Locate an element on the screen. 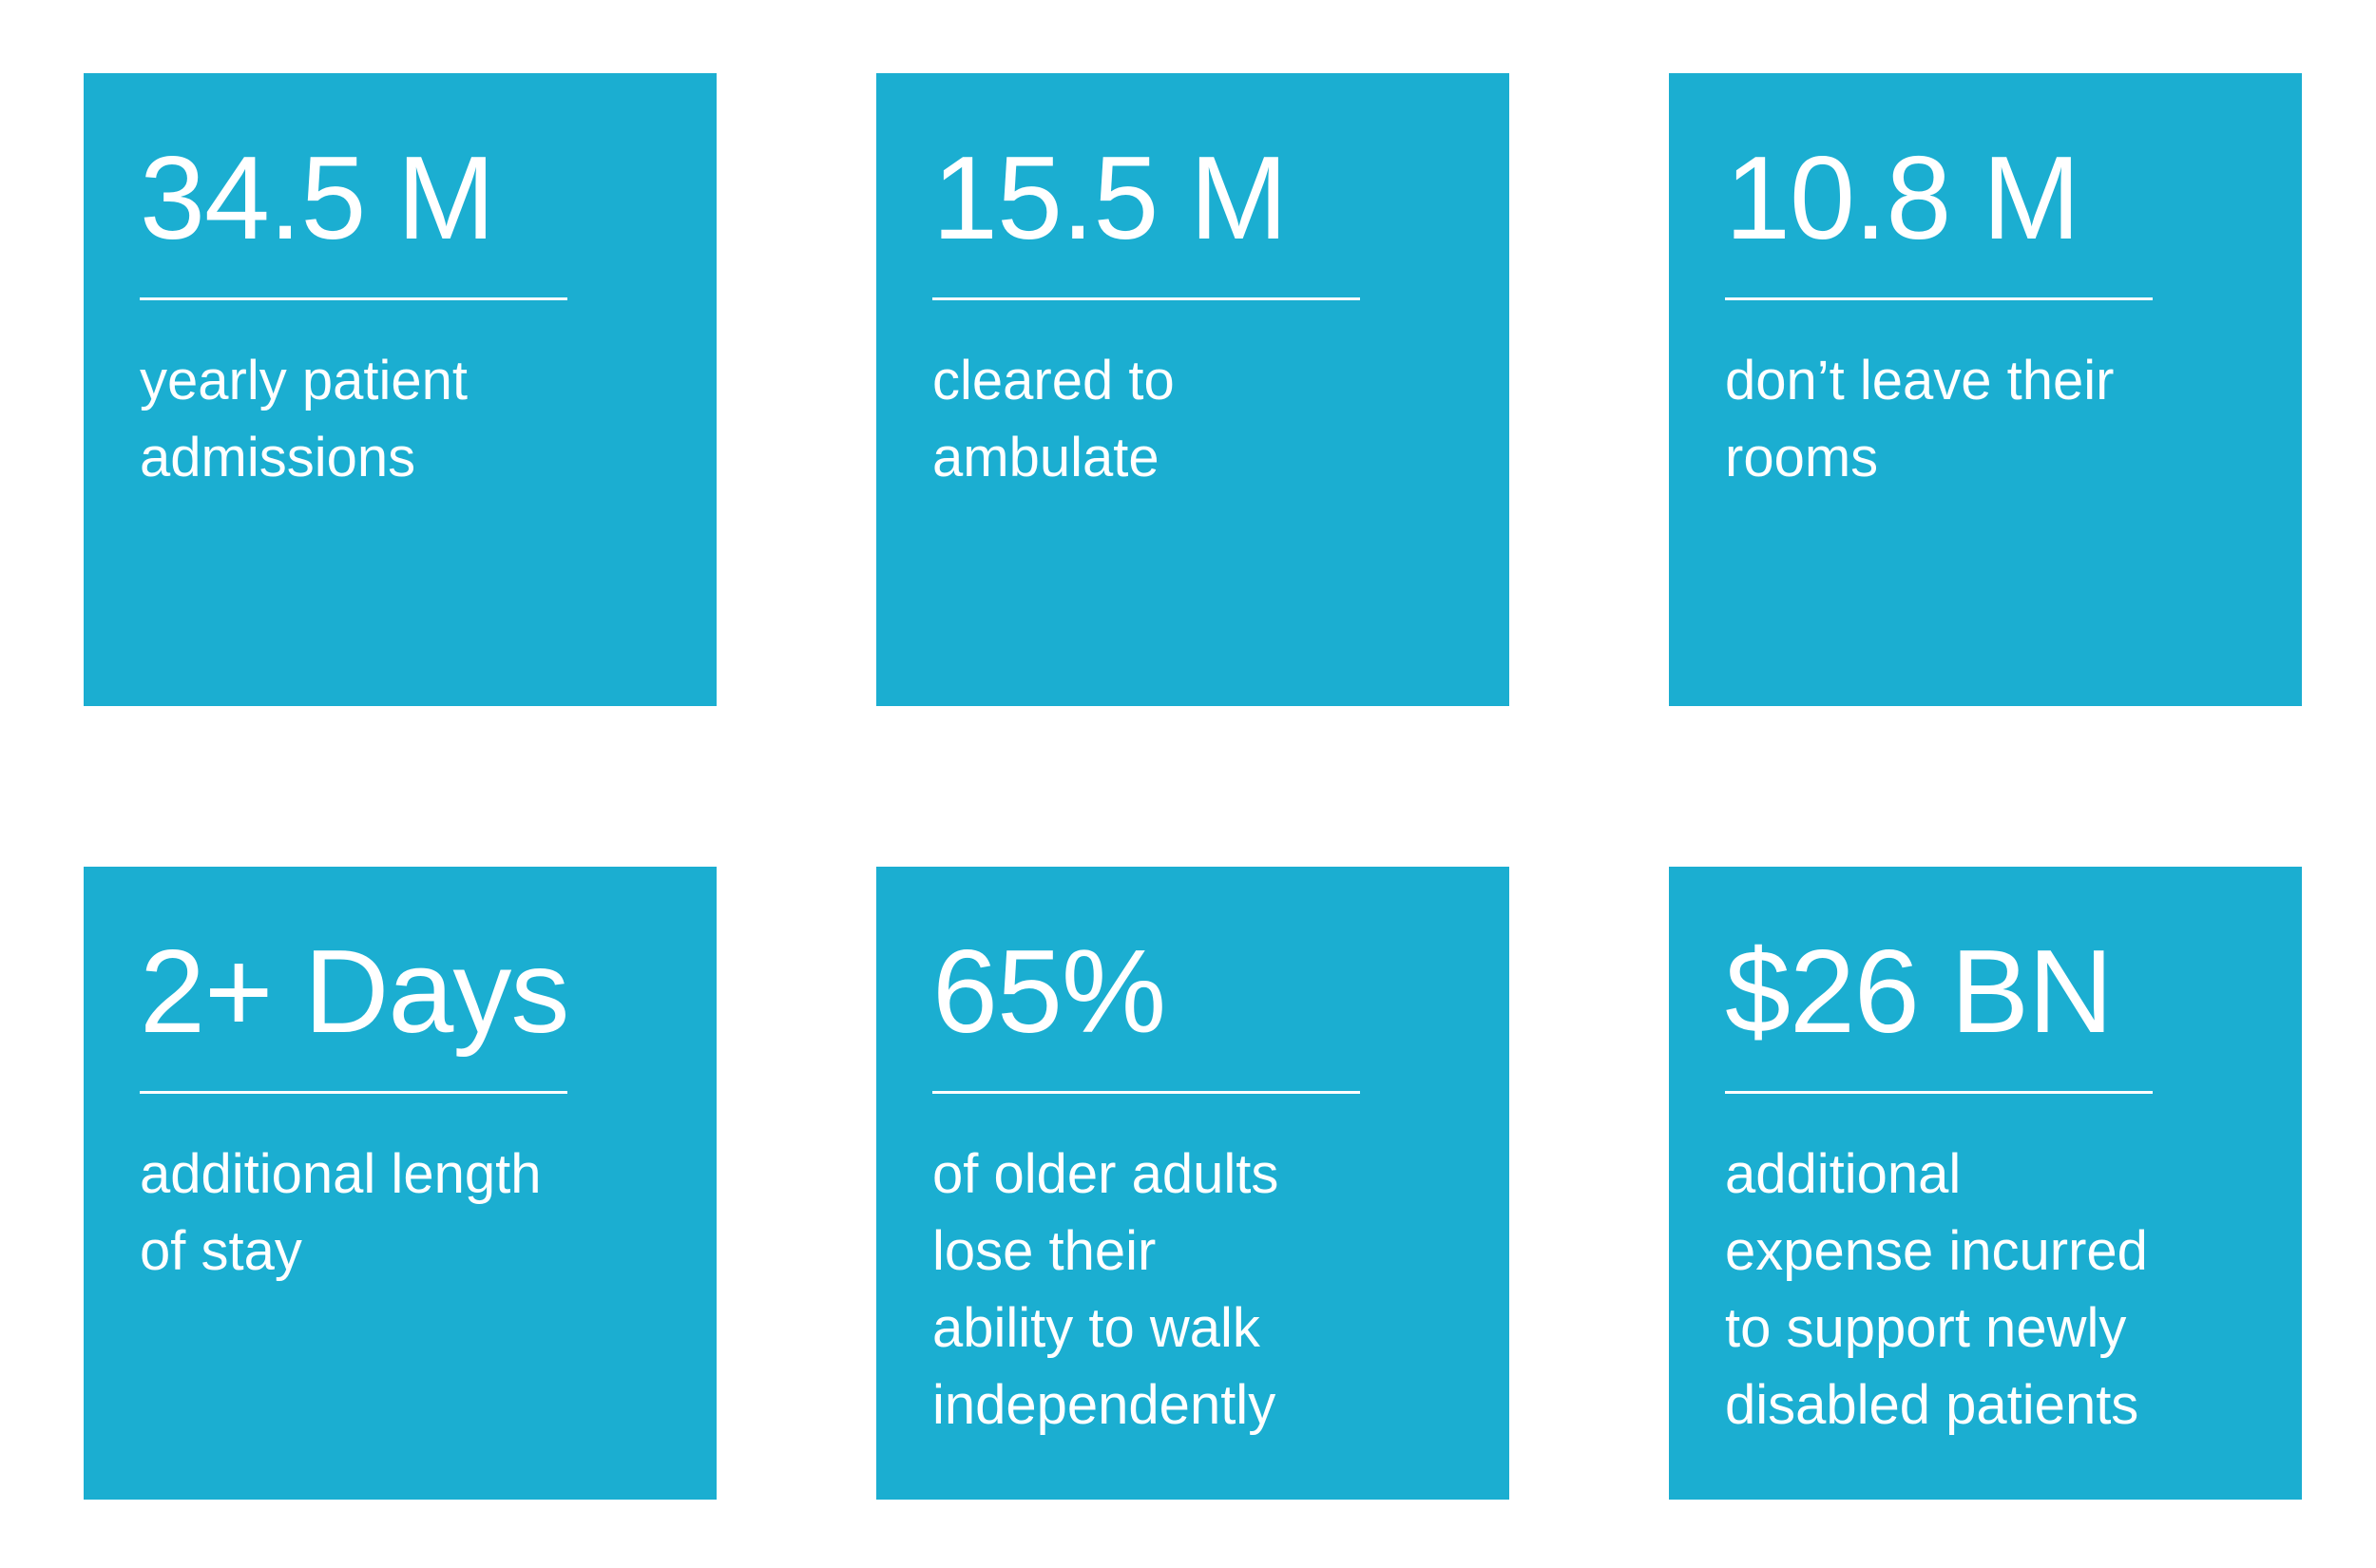 This screenshot has width=2376, height=1568. stat-description: cleared to ambulate is located at coordinates (1053, 419).